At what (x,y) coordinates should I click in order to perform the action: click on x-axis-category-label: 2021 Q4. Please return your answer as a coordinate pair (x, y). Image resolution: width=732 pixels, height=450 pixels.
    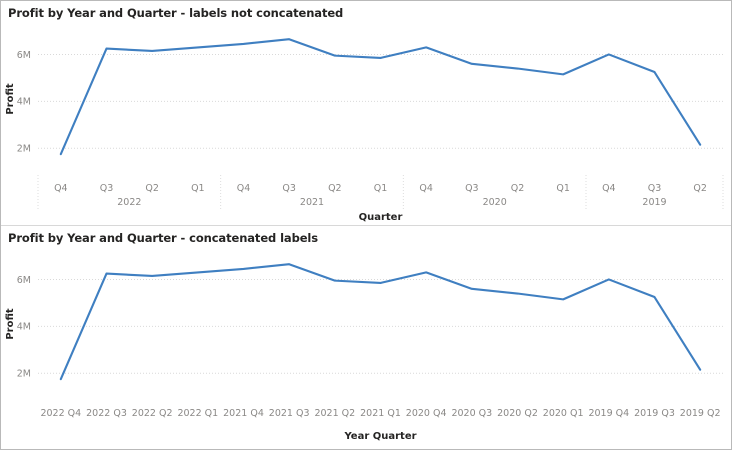
    Looking at the image, I should click on (243, 413).